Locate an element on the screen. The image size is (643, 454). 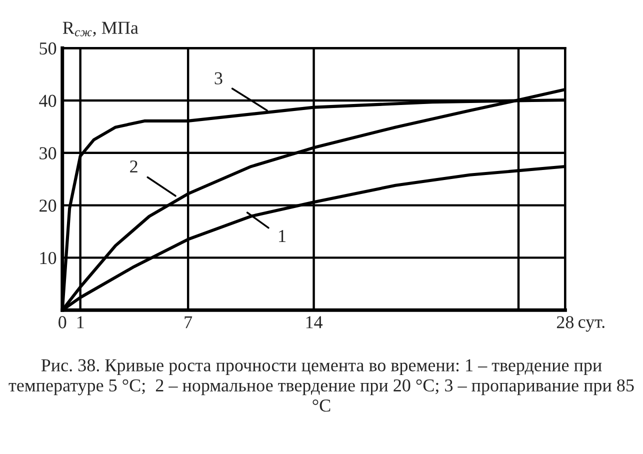
x-axis-title: сут. is located at coordinates (591, 325).